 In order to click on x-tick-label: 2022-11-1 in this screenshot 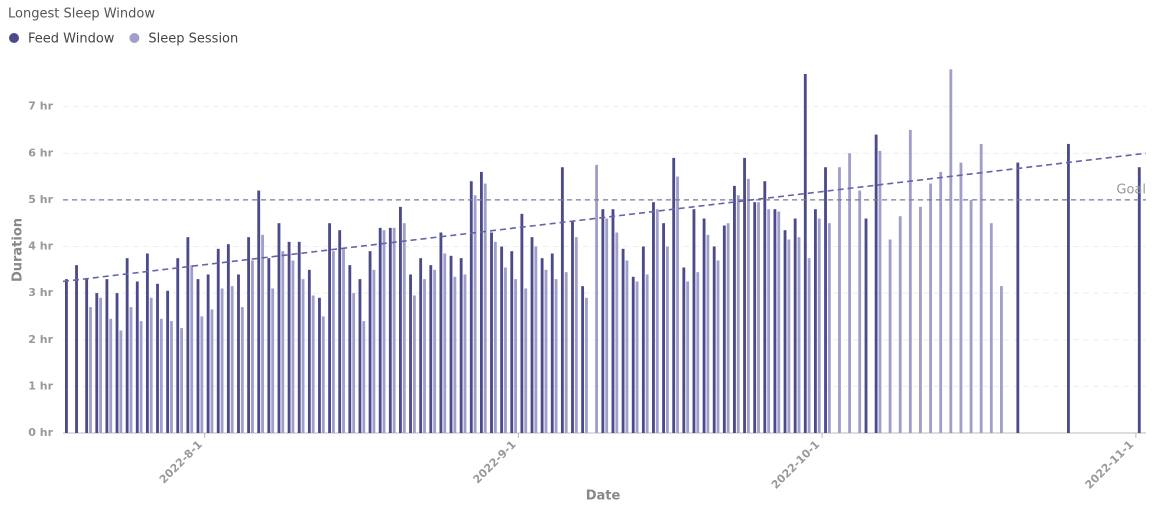, I will do `click(1110, 465)`.